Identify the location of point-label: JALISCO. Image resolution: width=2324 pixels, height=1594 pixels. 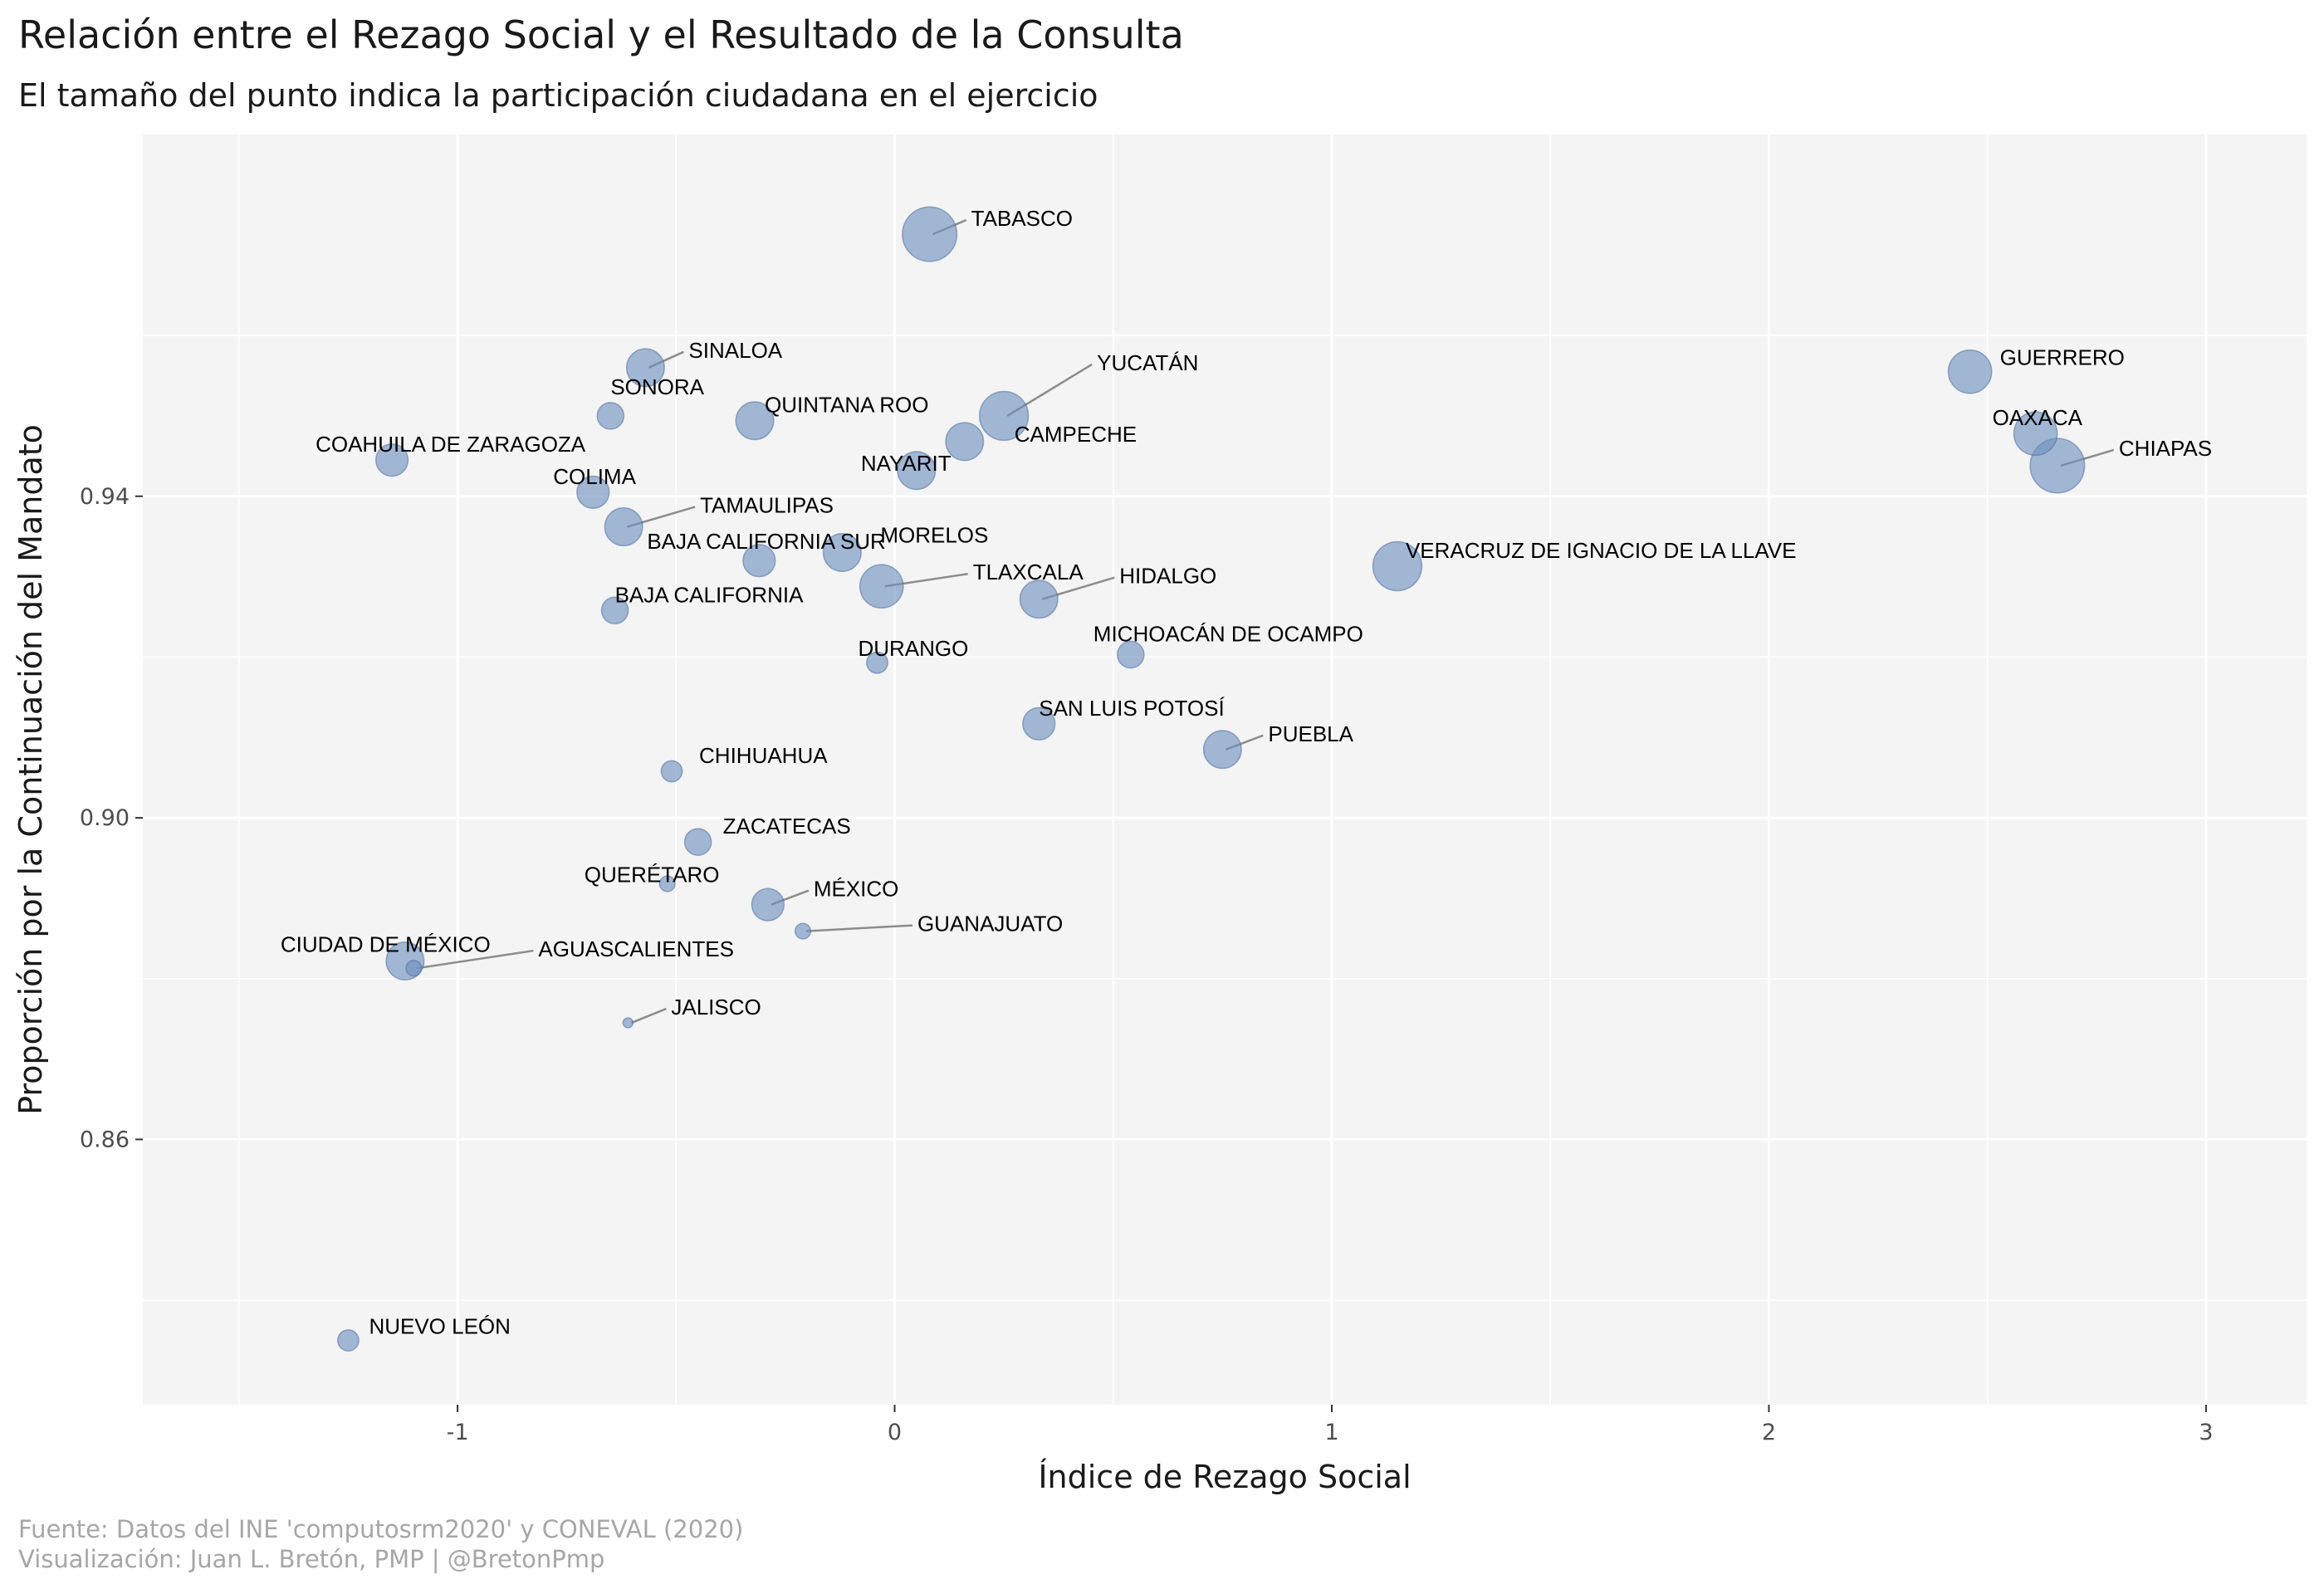
(716, 1007).